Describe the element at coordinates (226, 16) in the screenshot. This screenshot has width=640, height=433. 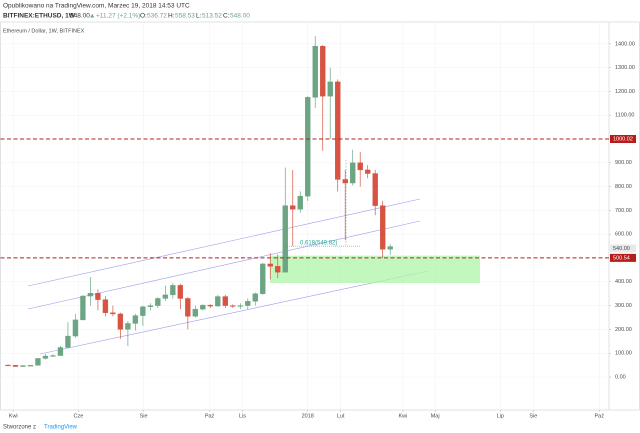
I see `close-label: C:` at that location.